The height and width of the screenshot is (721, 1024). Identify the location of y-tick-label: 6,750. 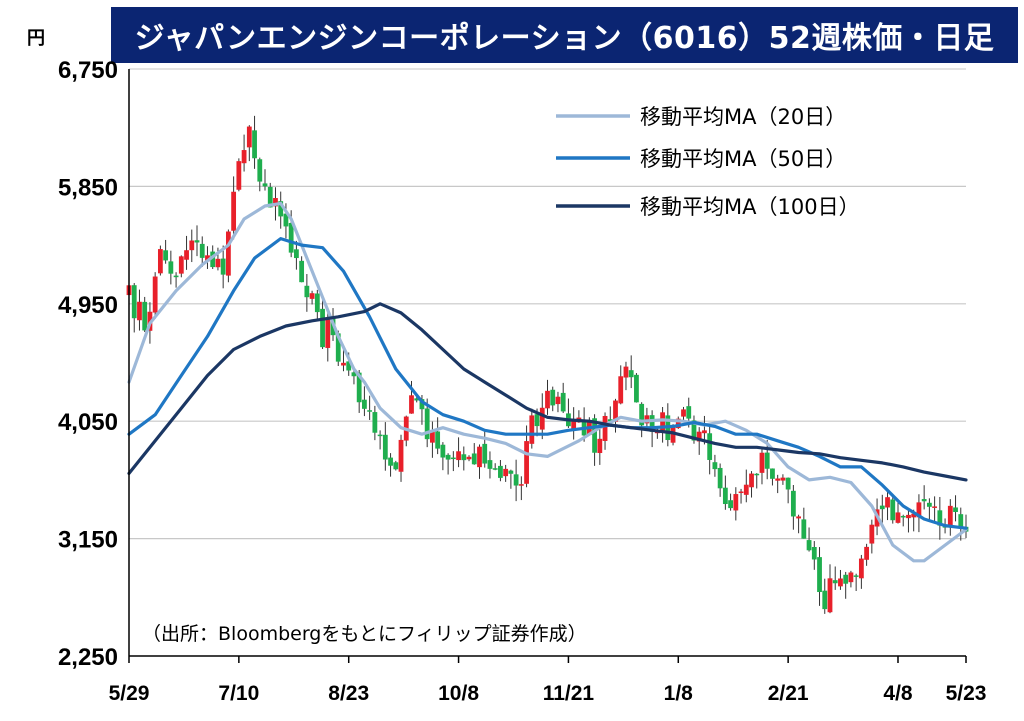
(88, 70).